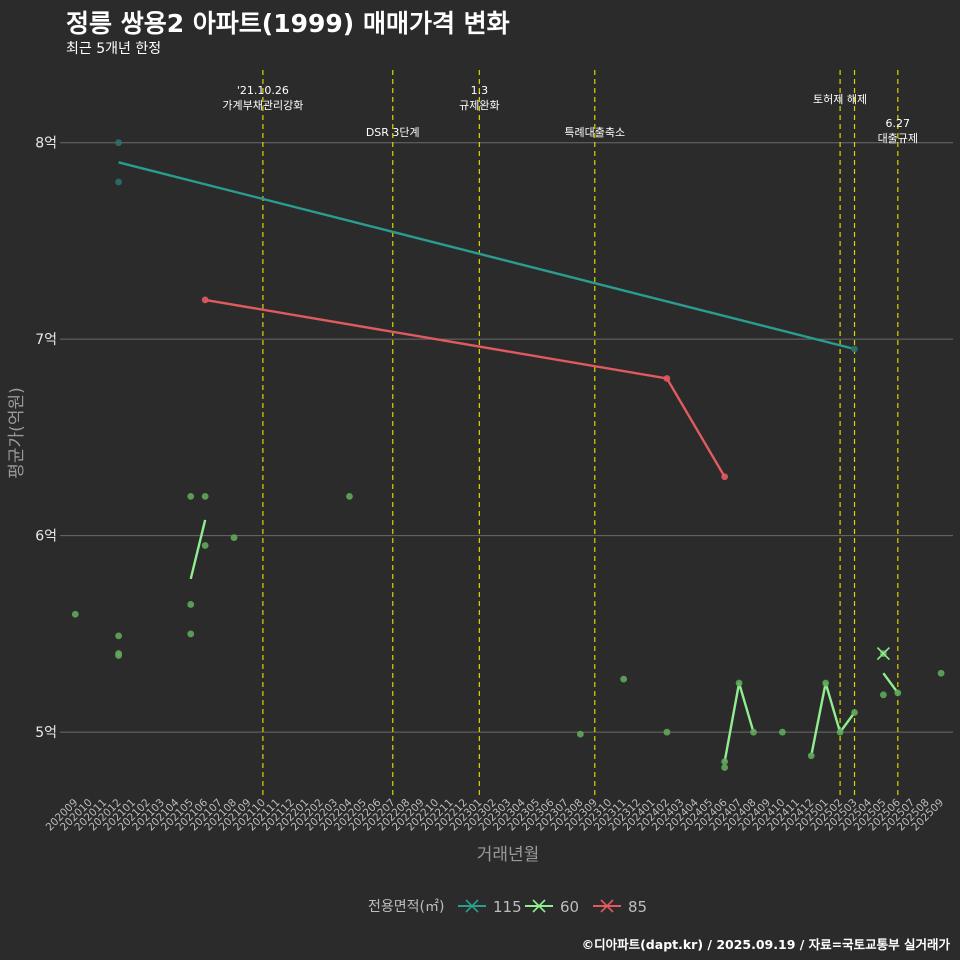  I want to click on policy-label: DSR 3단계, so click(393, 132).